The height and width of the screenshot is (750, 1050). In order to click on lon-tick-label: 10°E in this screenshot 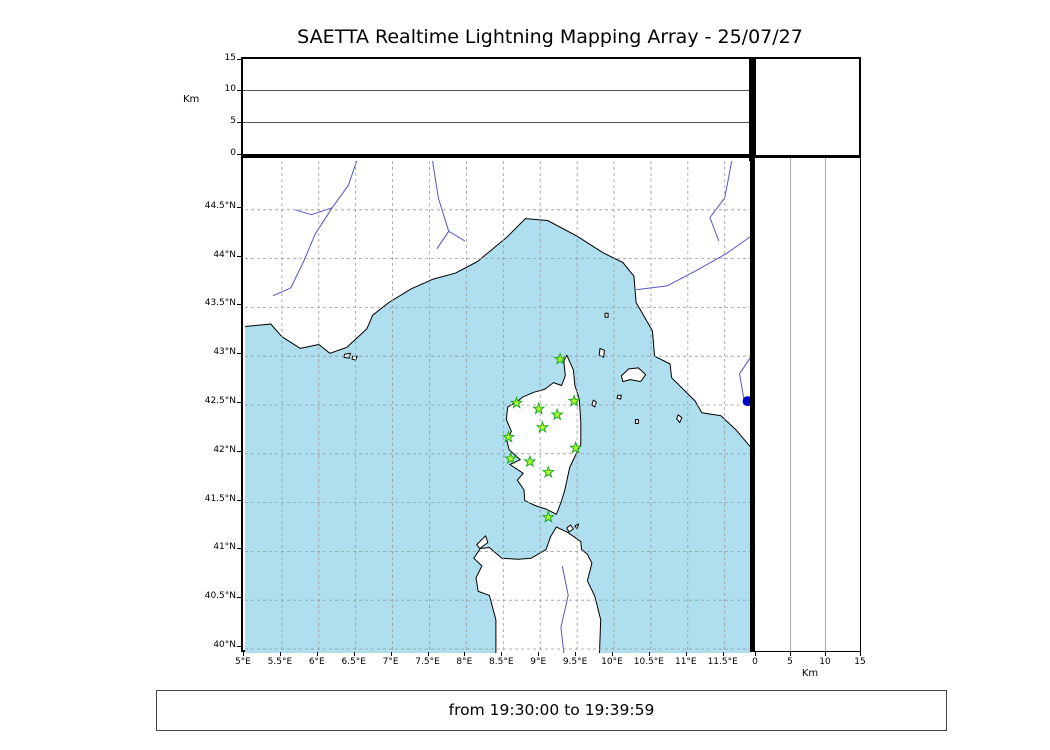, I will do `click(612, 662)`.